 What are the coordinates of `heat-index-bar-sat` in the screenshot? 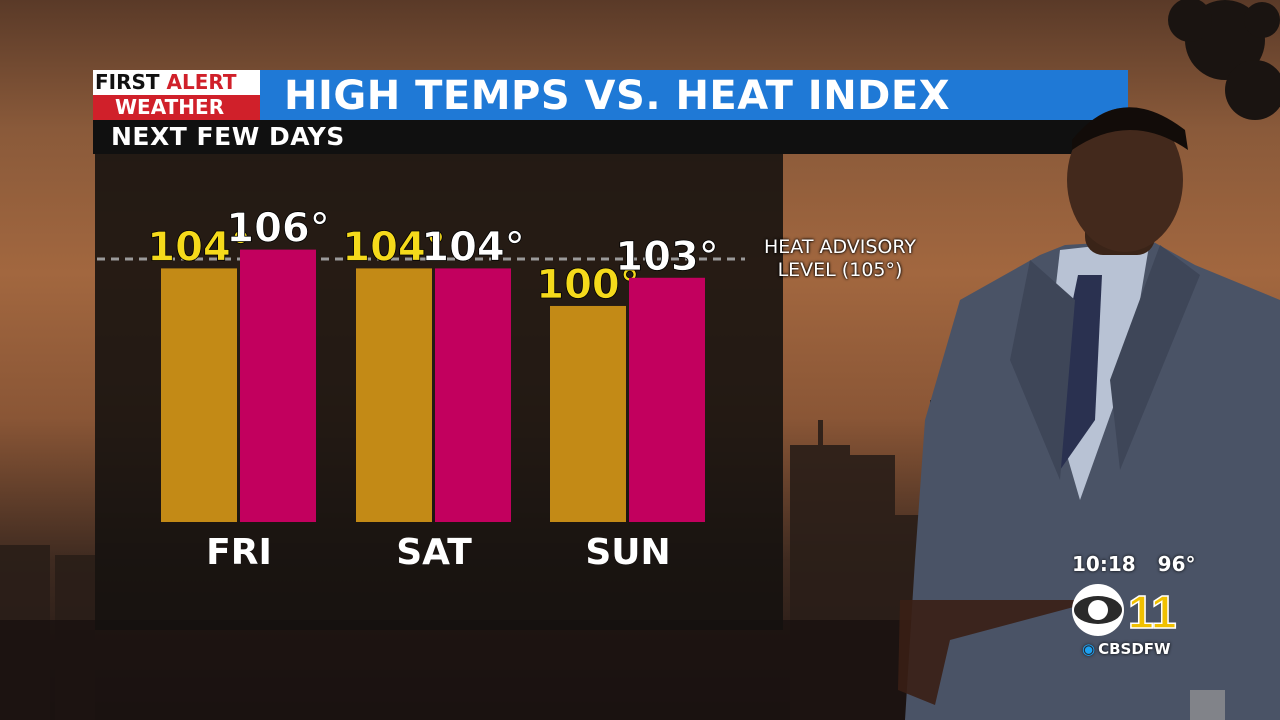 It's located at (473, 395).